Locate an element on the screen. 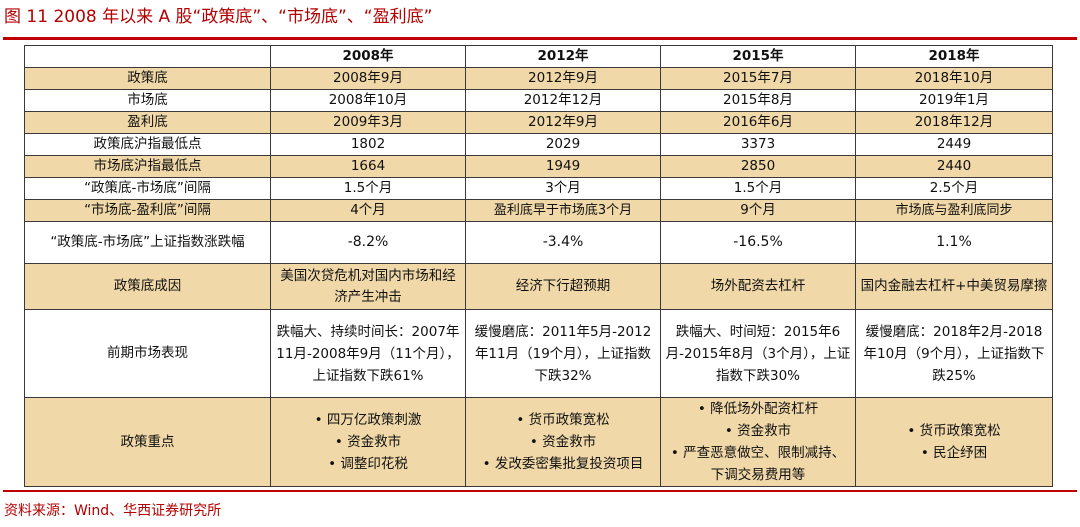 The width and height of the screenshot is (1080, 527). table-cell: 4个月 is located at coordinates (368, 210).